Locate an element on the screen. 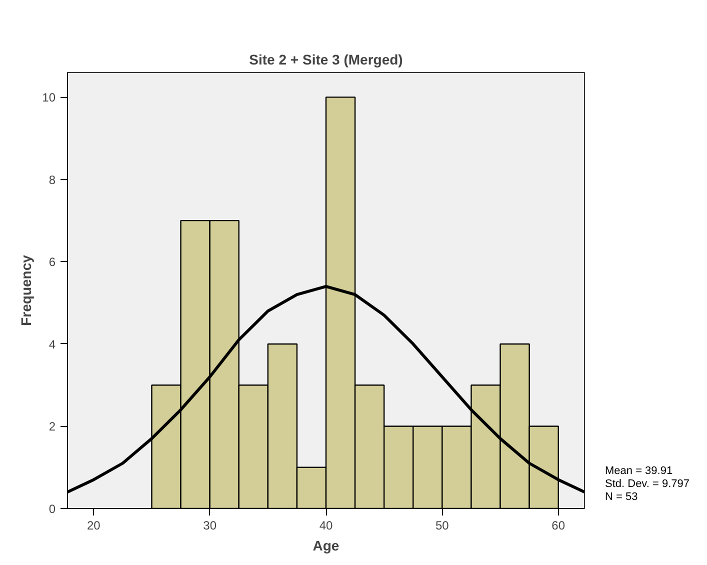 The width and height of the screenshot is (707, 565). text: N = 53 is located at coordinates (621, 497).